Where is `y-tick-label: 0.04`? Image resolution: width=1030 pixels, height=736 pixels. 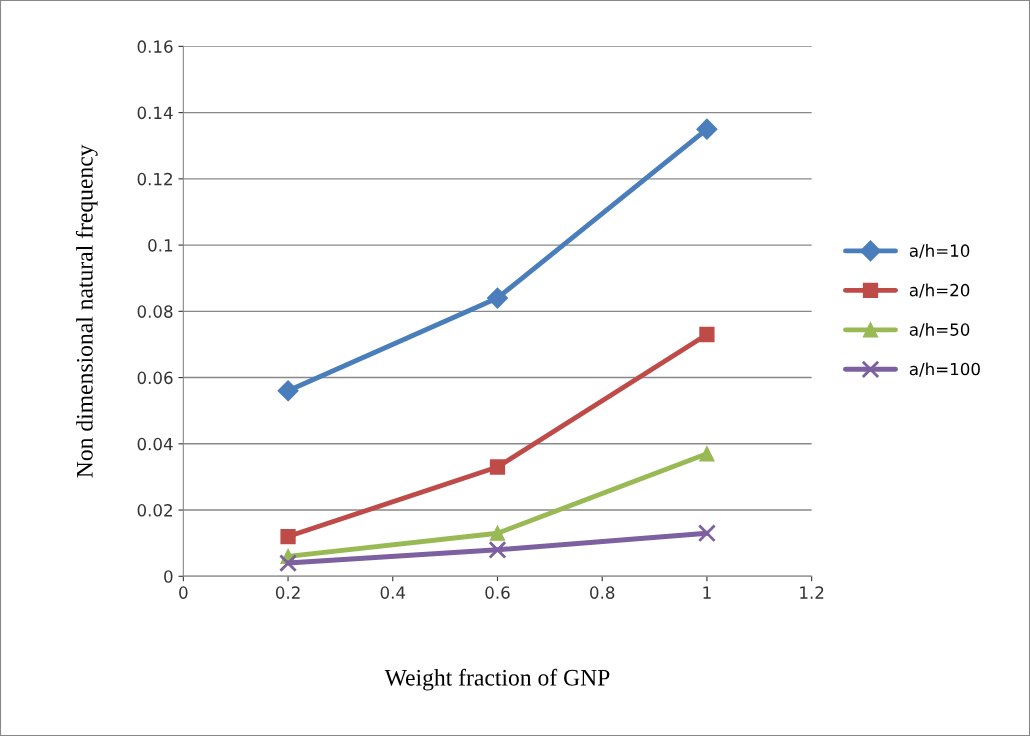
y-tick-label: 0.04 is located at coordinates (155, 444).